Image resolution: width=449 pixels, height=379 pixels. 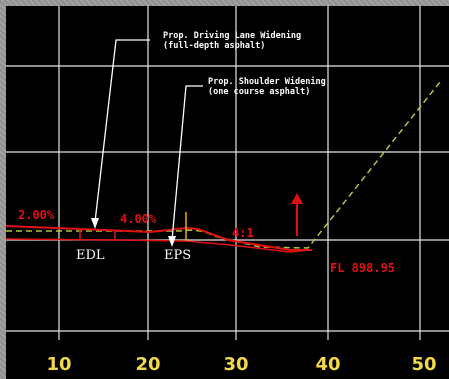 I want to click on eps-label: EPS, so click(x=177, y=255).